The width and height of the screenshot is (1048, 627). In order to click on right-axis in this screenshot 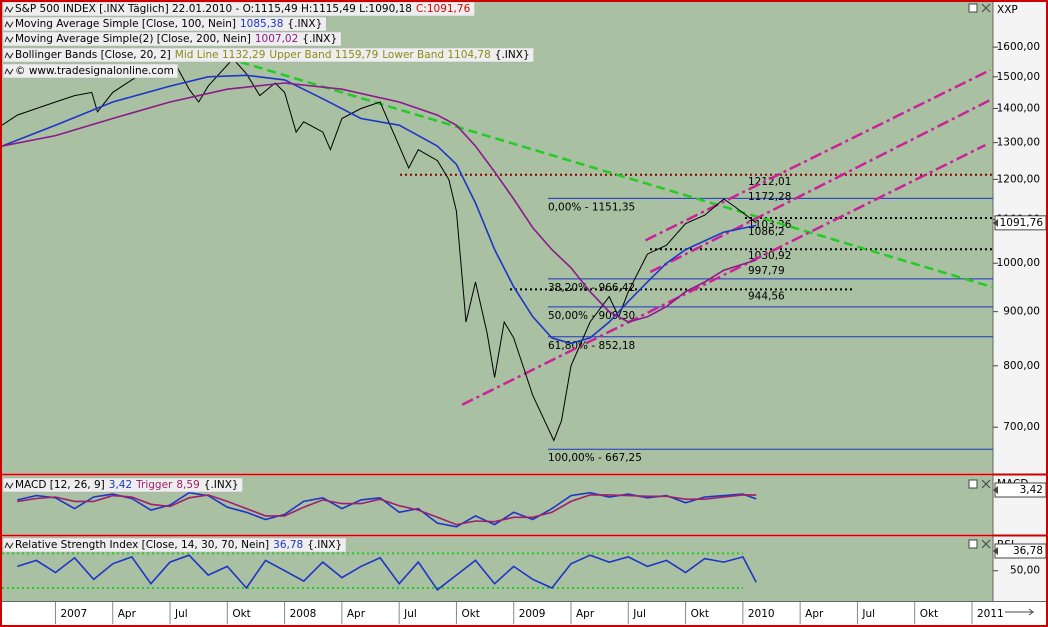, I will do `click(1020, 301)`.